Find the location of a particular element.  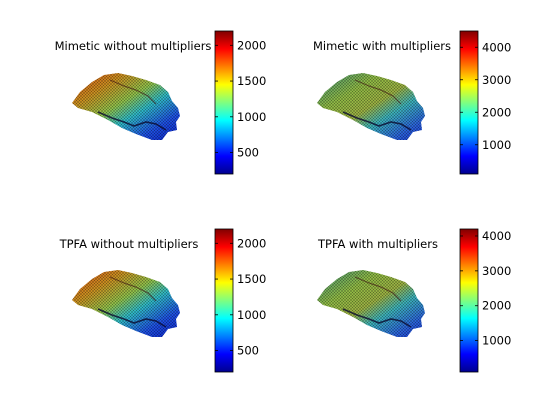

subplot-3: TPFA without multipliers 500 1000 1500 2000 is located at coordinates (162, 300).